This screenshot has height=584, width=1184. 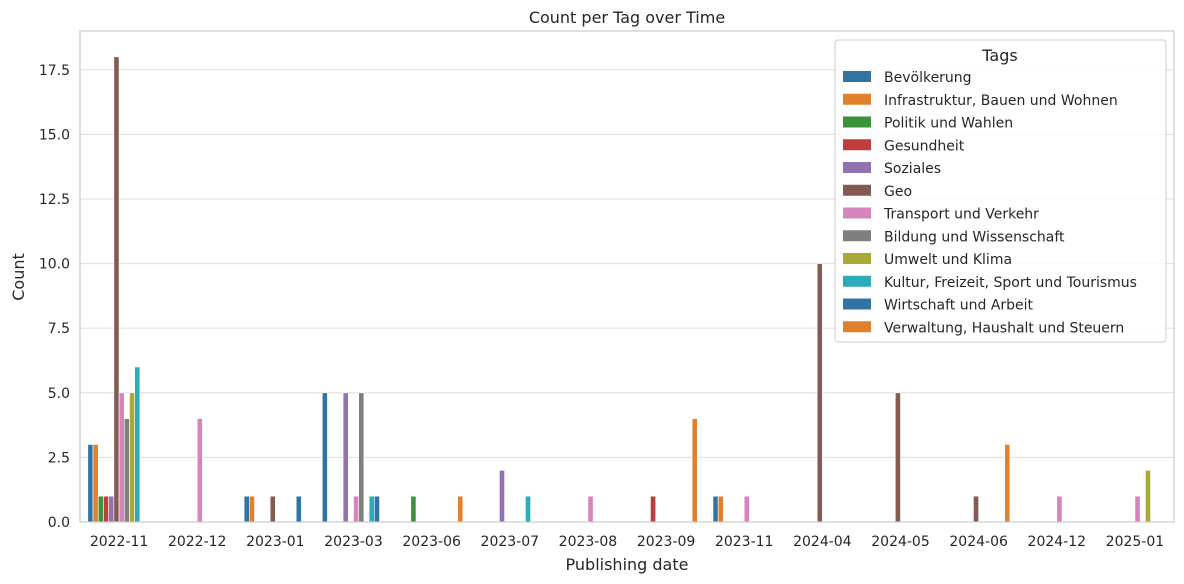 What do you see at coordinates (924, 146) in the screenshot?
I see `legend-label: Gesundheit` at bounding box center [924, 146].